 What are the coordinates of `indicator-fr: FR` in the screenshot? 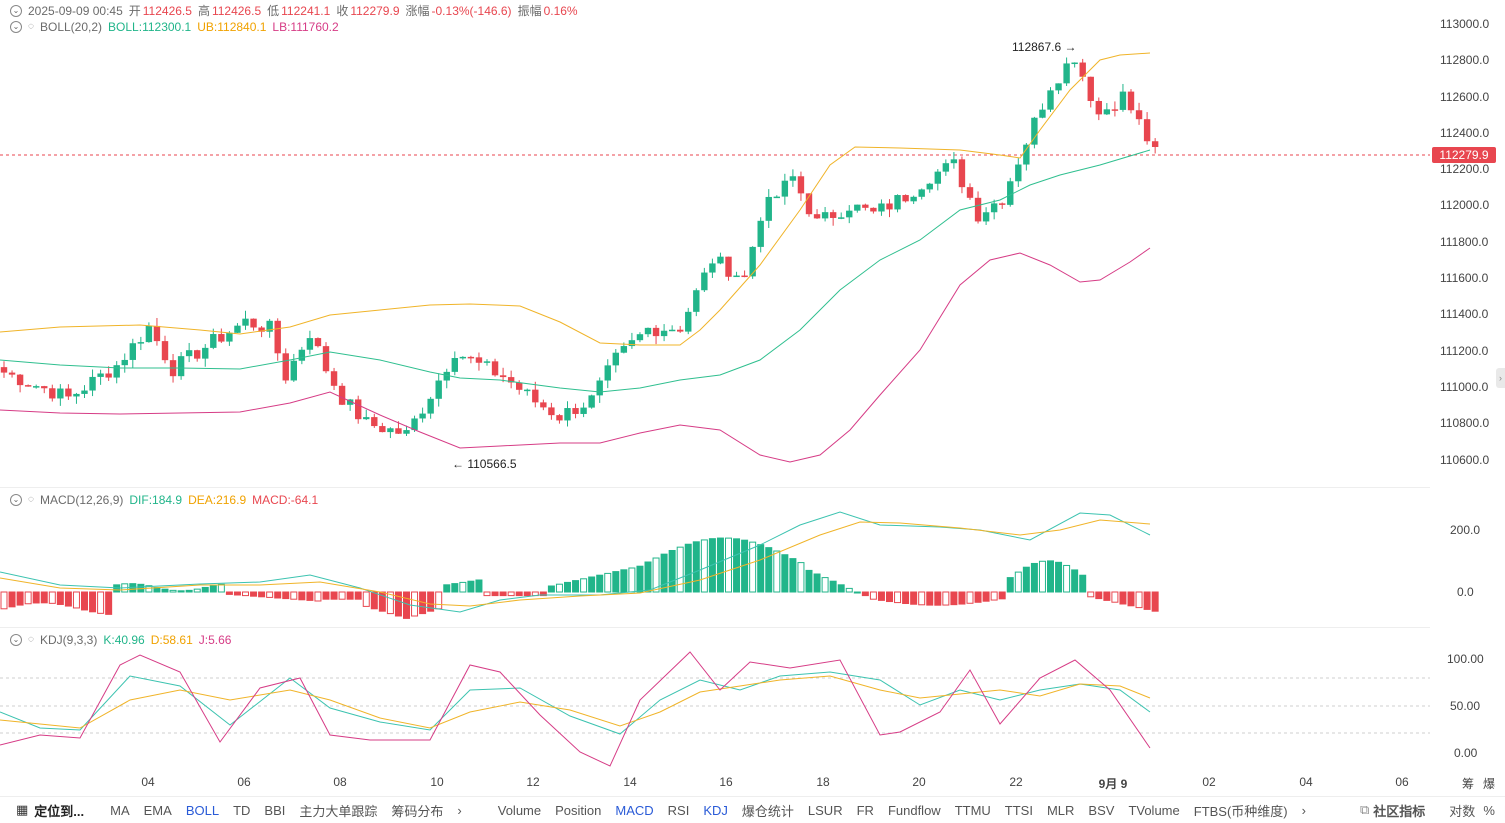 It's located at (865, 810).